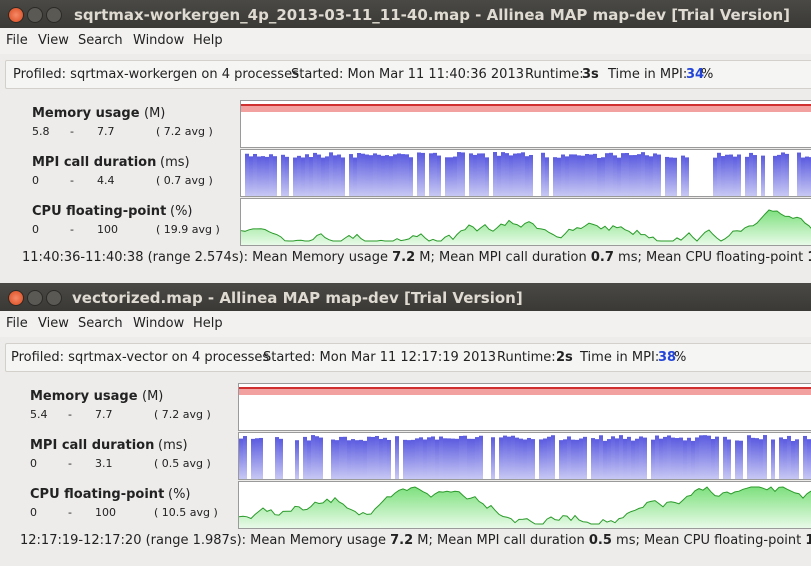 Image resolution: width=811 pixels, height=566 pixels. I want to click on metric-min: 0, so click(33, 512).